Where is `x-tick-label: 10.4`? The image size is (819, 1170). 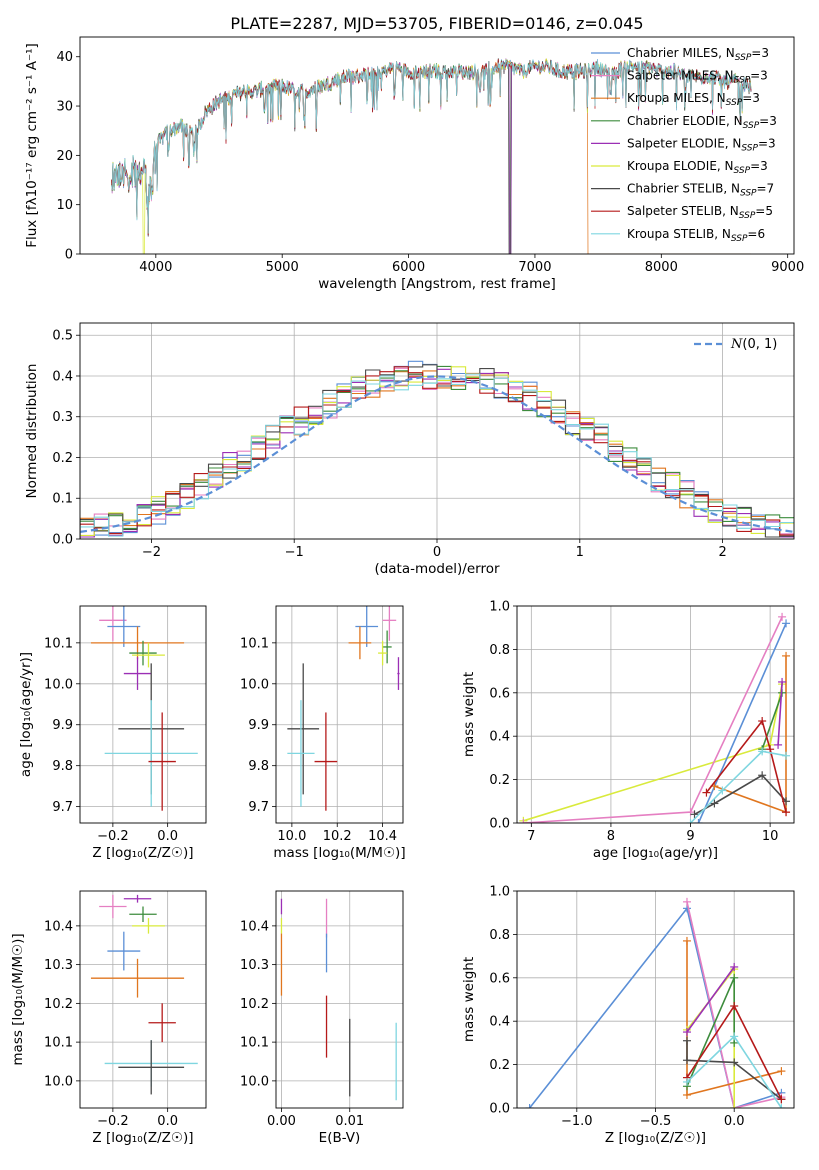
x-tick-label: 10.4 is located at coordinates (382, 836).